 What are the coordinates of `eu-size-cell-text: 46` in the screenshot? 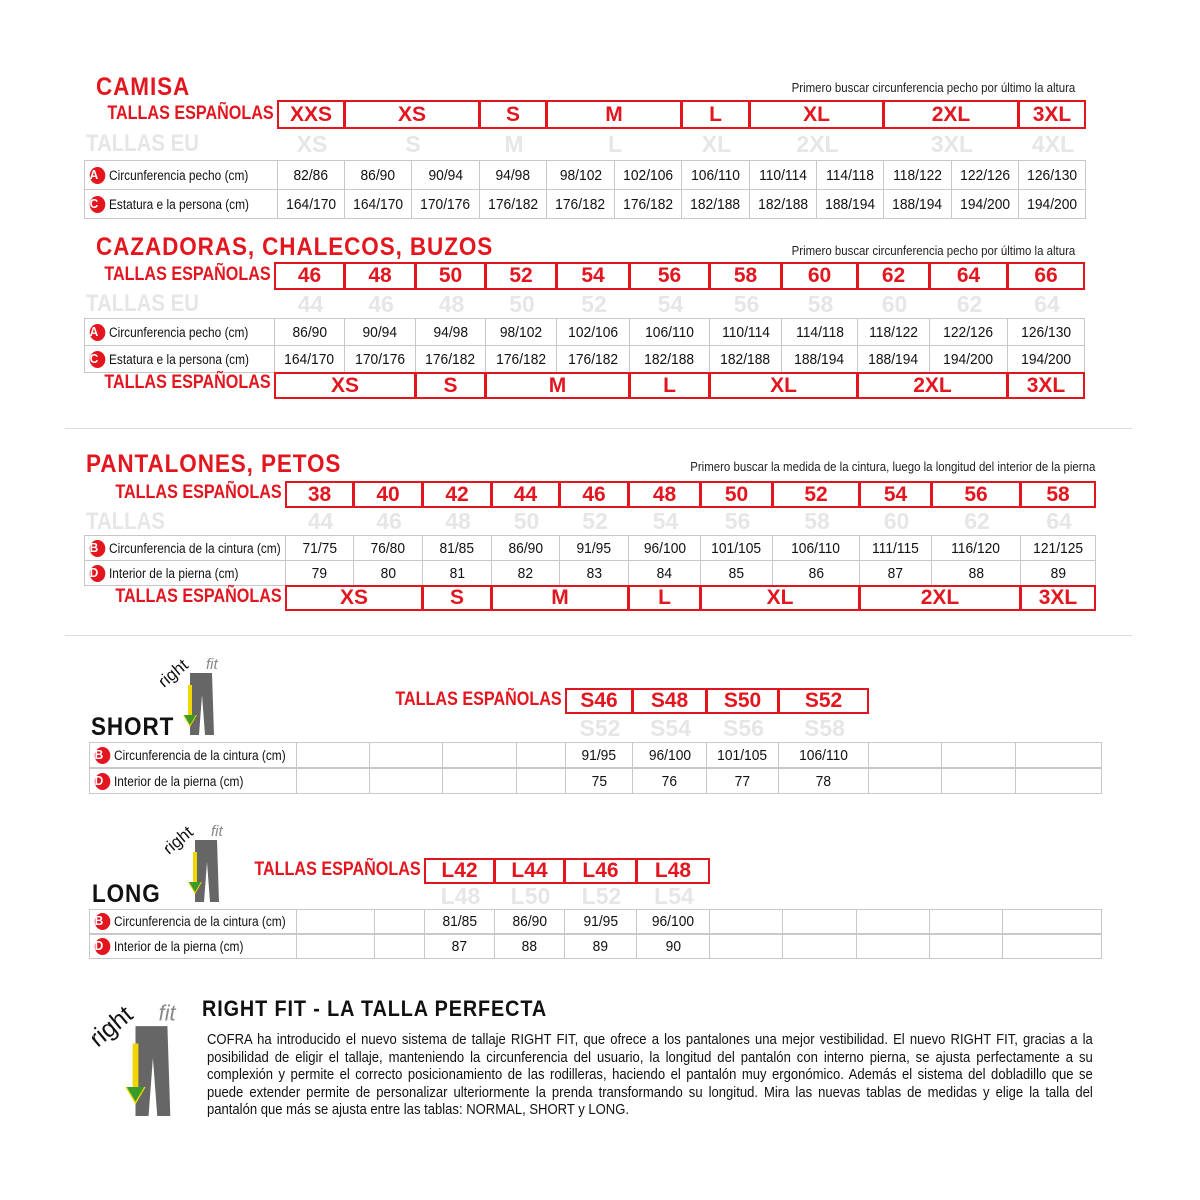 It's located at (381, 303).